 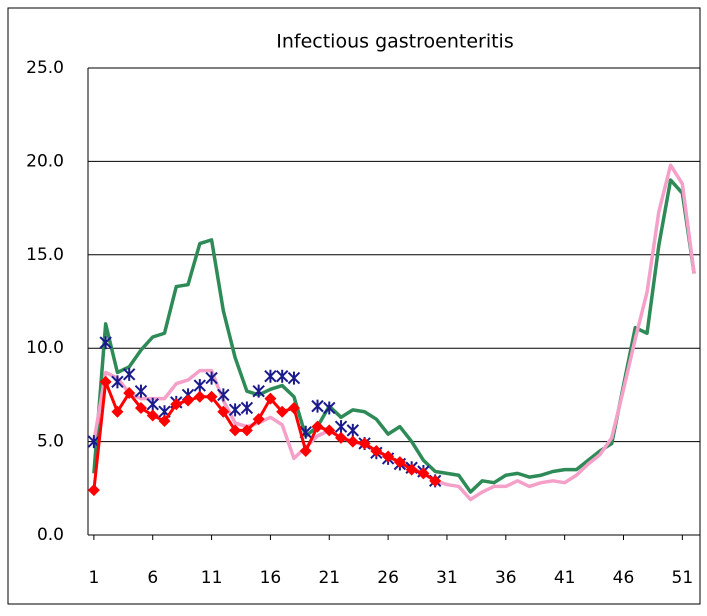 What do you see at coordinates (93, 578) in the screenshot?
I see `x-tick-label: 1` at bounding box center [93, 578].